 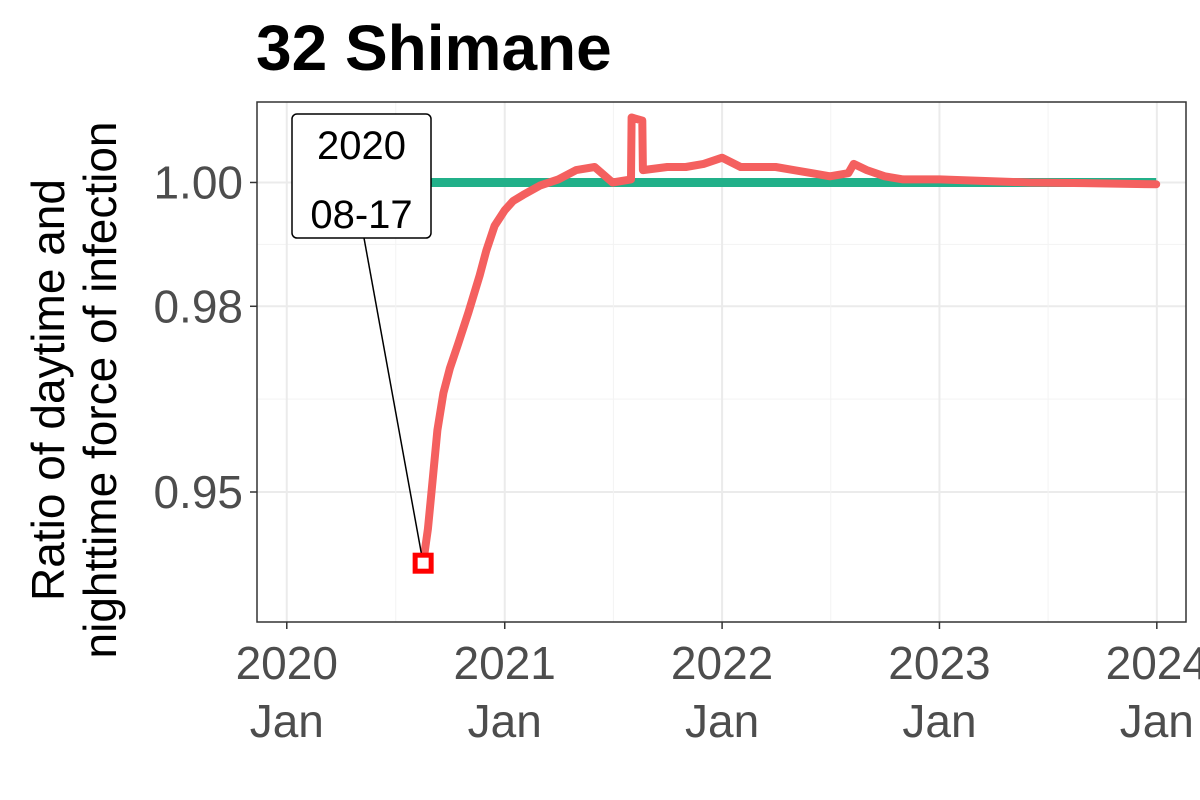 I want to click on annotation-label: 08-17, so click(x=361, y=215).